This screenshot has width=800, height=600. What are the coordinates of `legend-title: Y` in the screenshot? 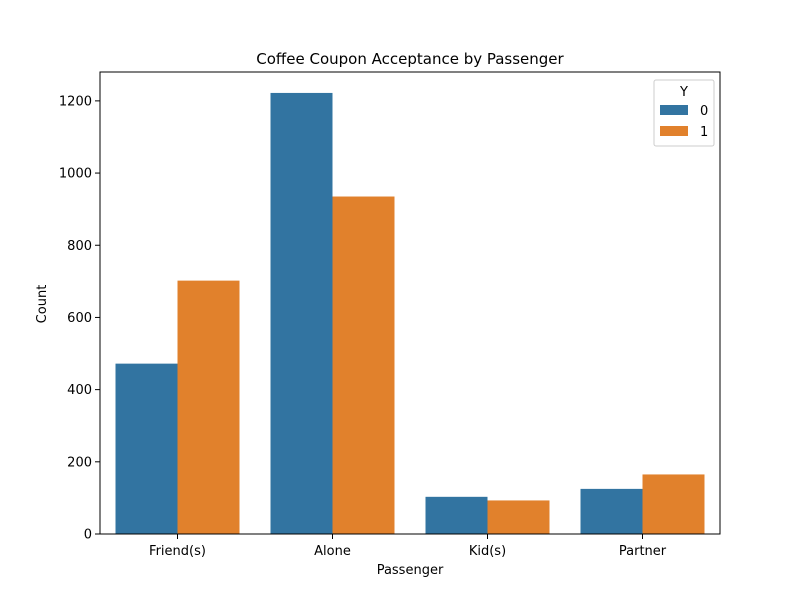 It's located at (683, 92).